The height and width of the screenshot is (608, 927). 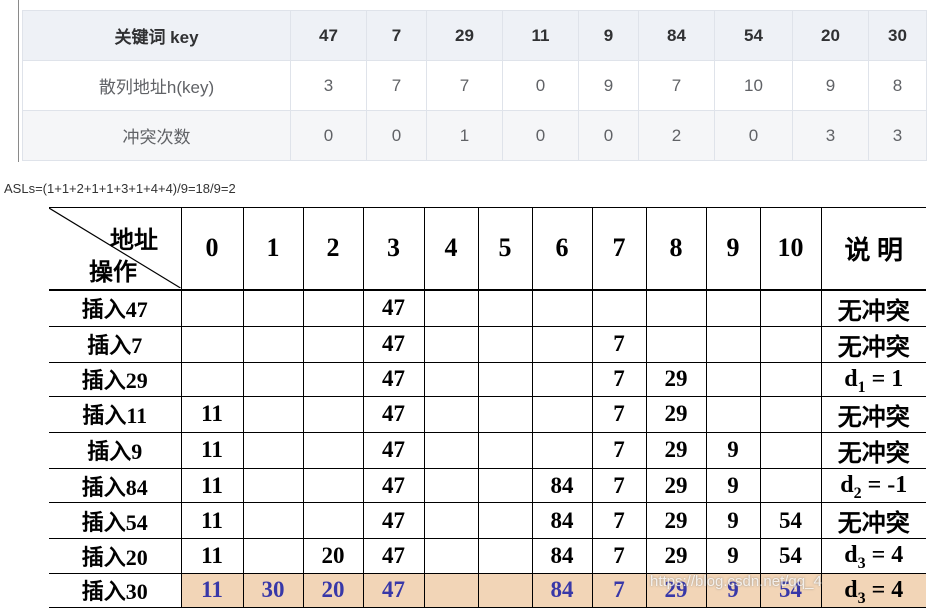 I want to click on key-table-label: 冲突次数, so click(x=156, y=135).